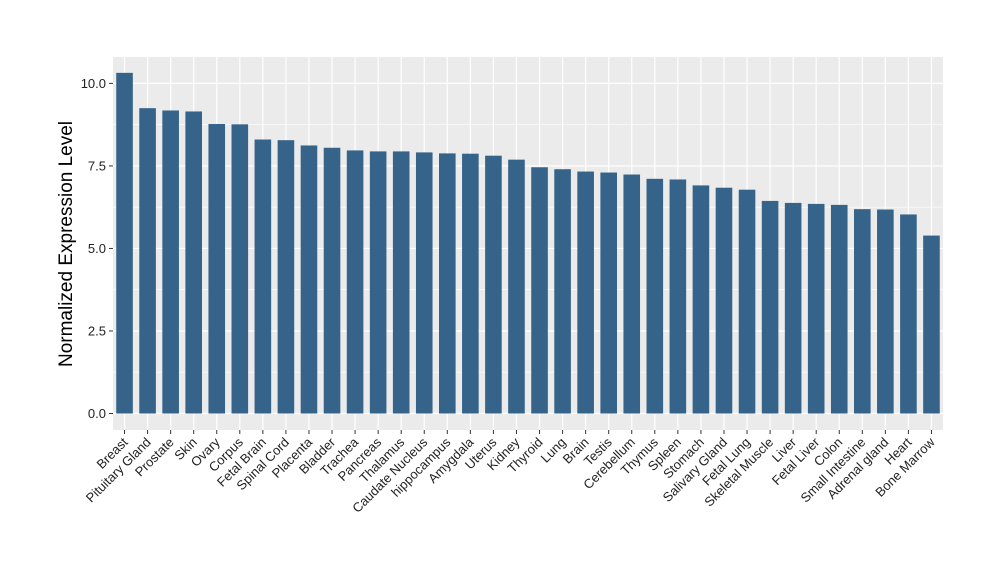 The height and width of the screenshot is (580, 1000). What do you see at coordinates (770, 307) in the screenshot?
I see `bar-skeletal-muscle` at bounding box center [770, 307].